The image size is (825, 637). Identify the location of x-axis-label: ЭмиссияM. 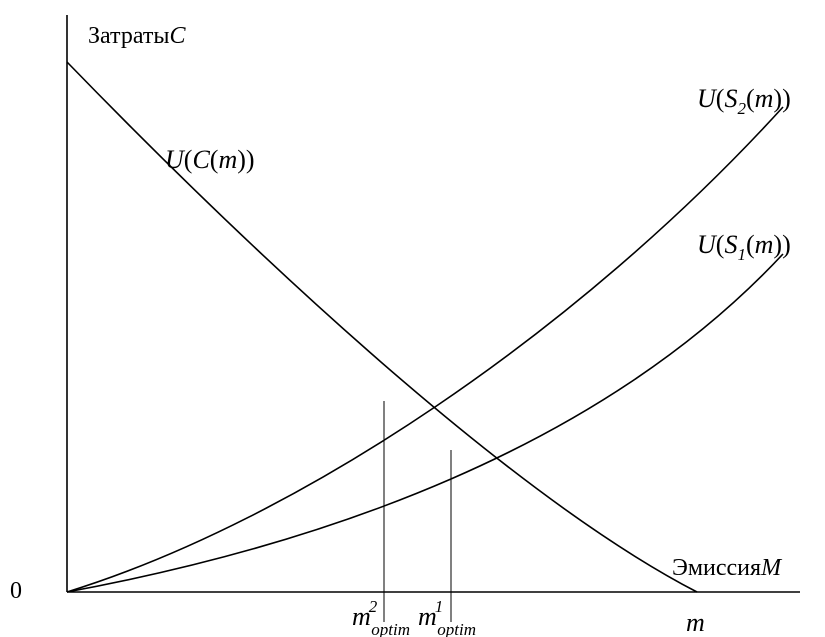
(727, 568).